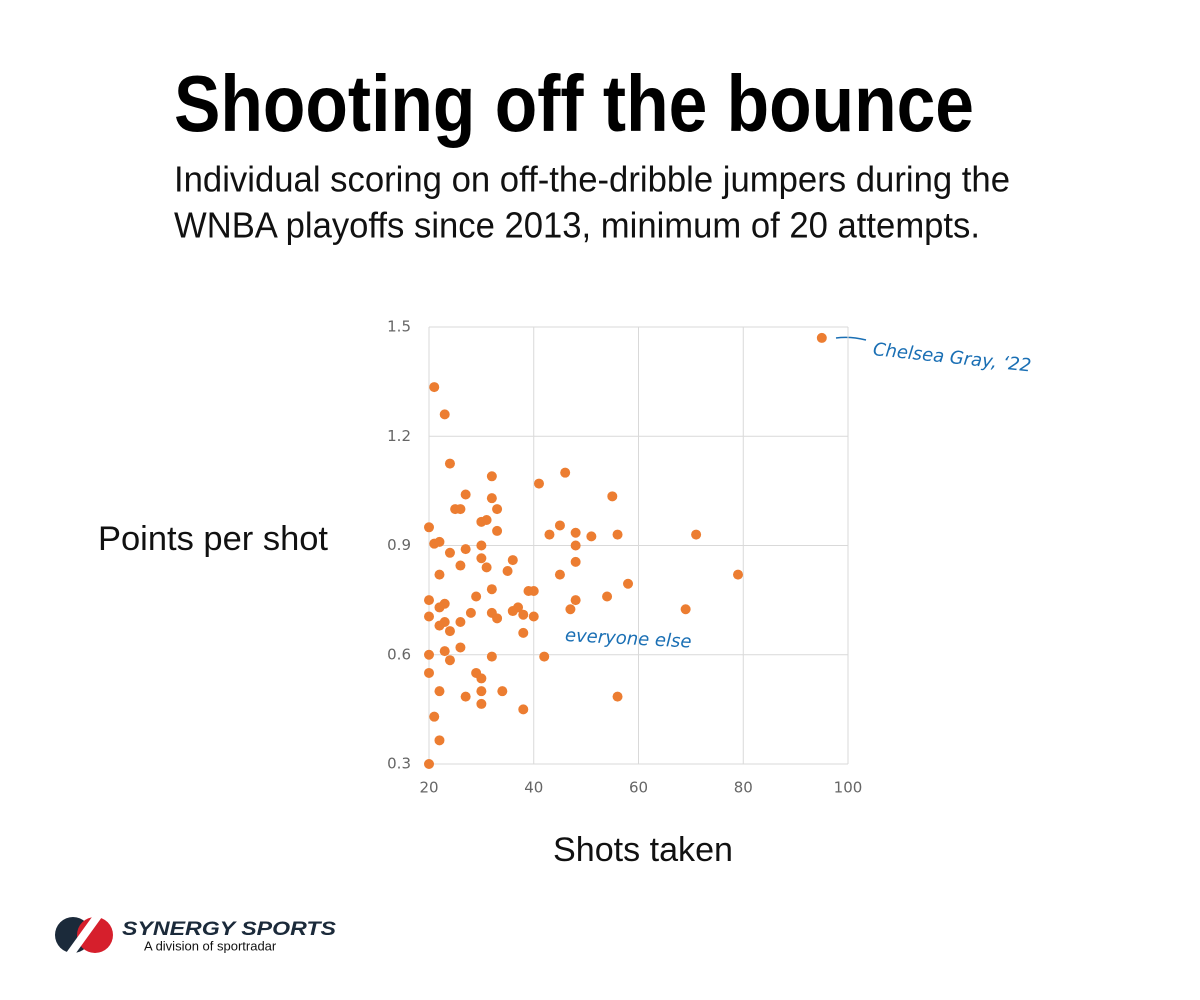  Describe the element at coordinates (643, 850) in the screenshot. I see `x-axis-label: Shots taken` at that location.